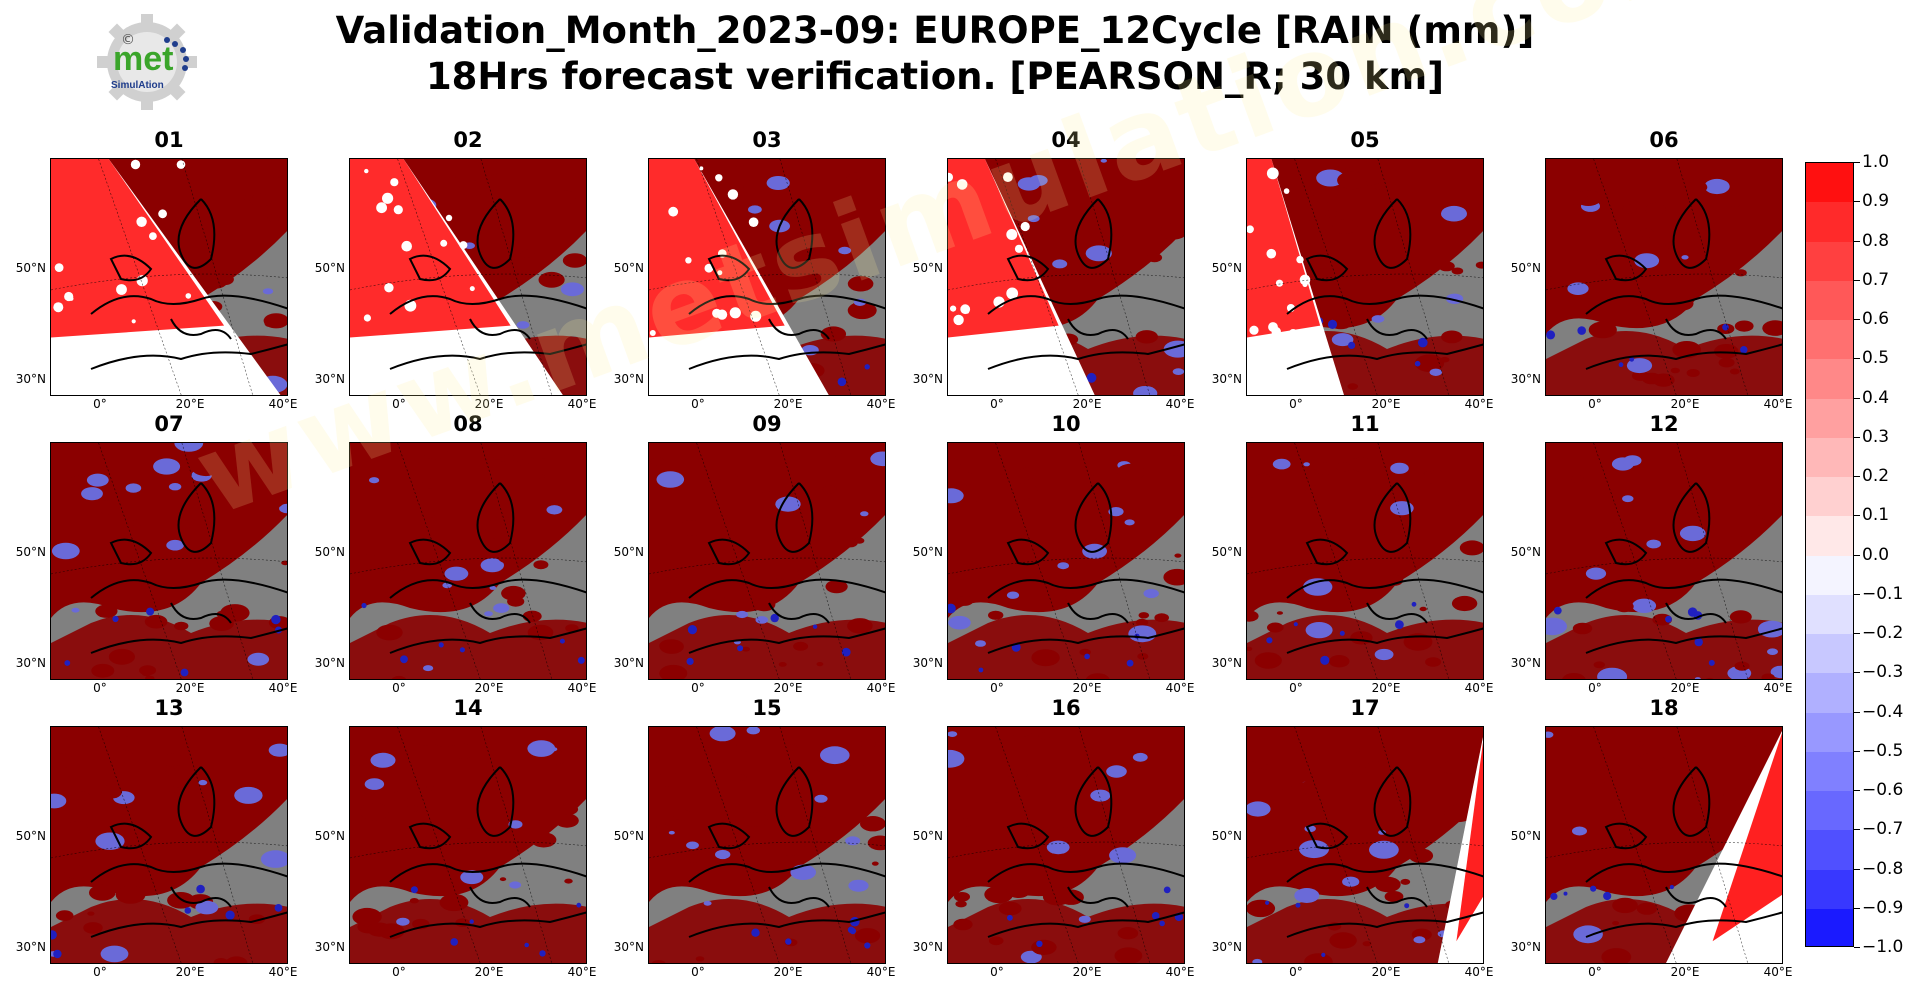 Image resolution: width=1911 pixels, height=988 pixels. Describe the element at coordinates (468, 708) in the screenshot. I see `panel-title-14: 14` at that location.